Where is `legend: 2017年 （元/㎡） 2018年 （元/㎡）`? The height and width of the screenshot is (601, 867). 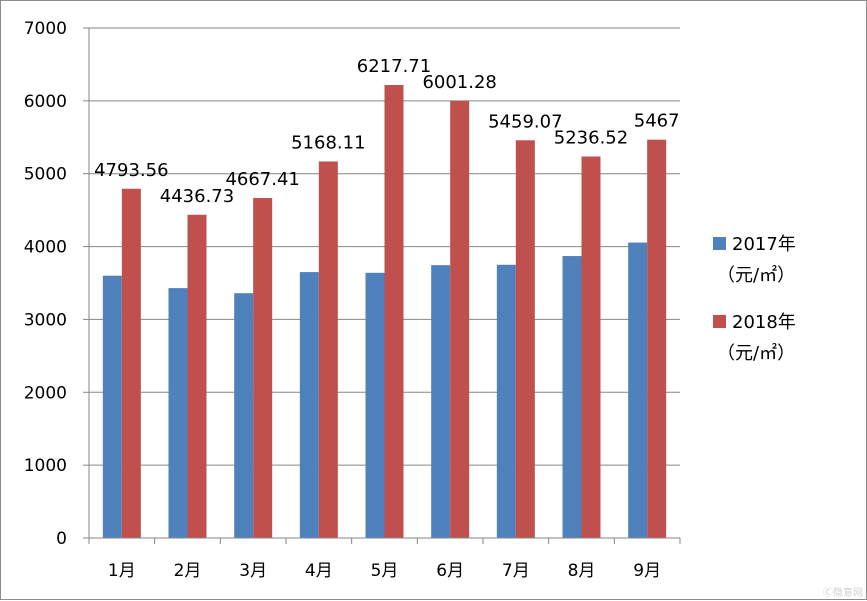
legend: 2017年 （元/㎡） 2018年 （元/㎡） is located at coordinates (754, 299).